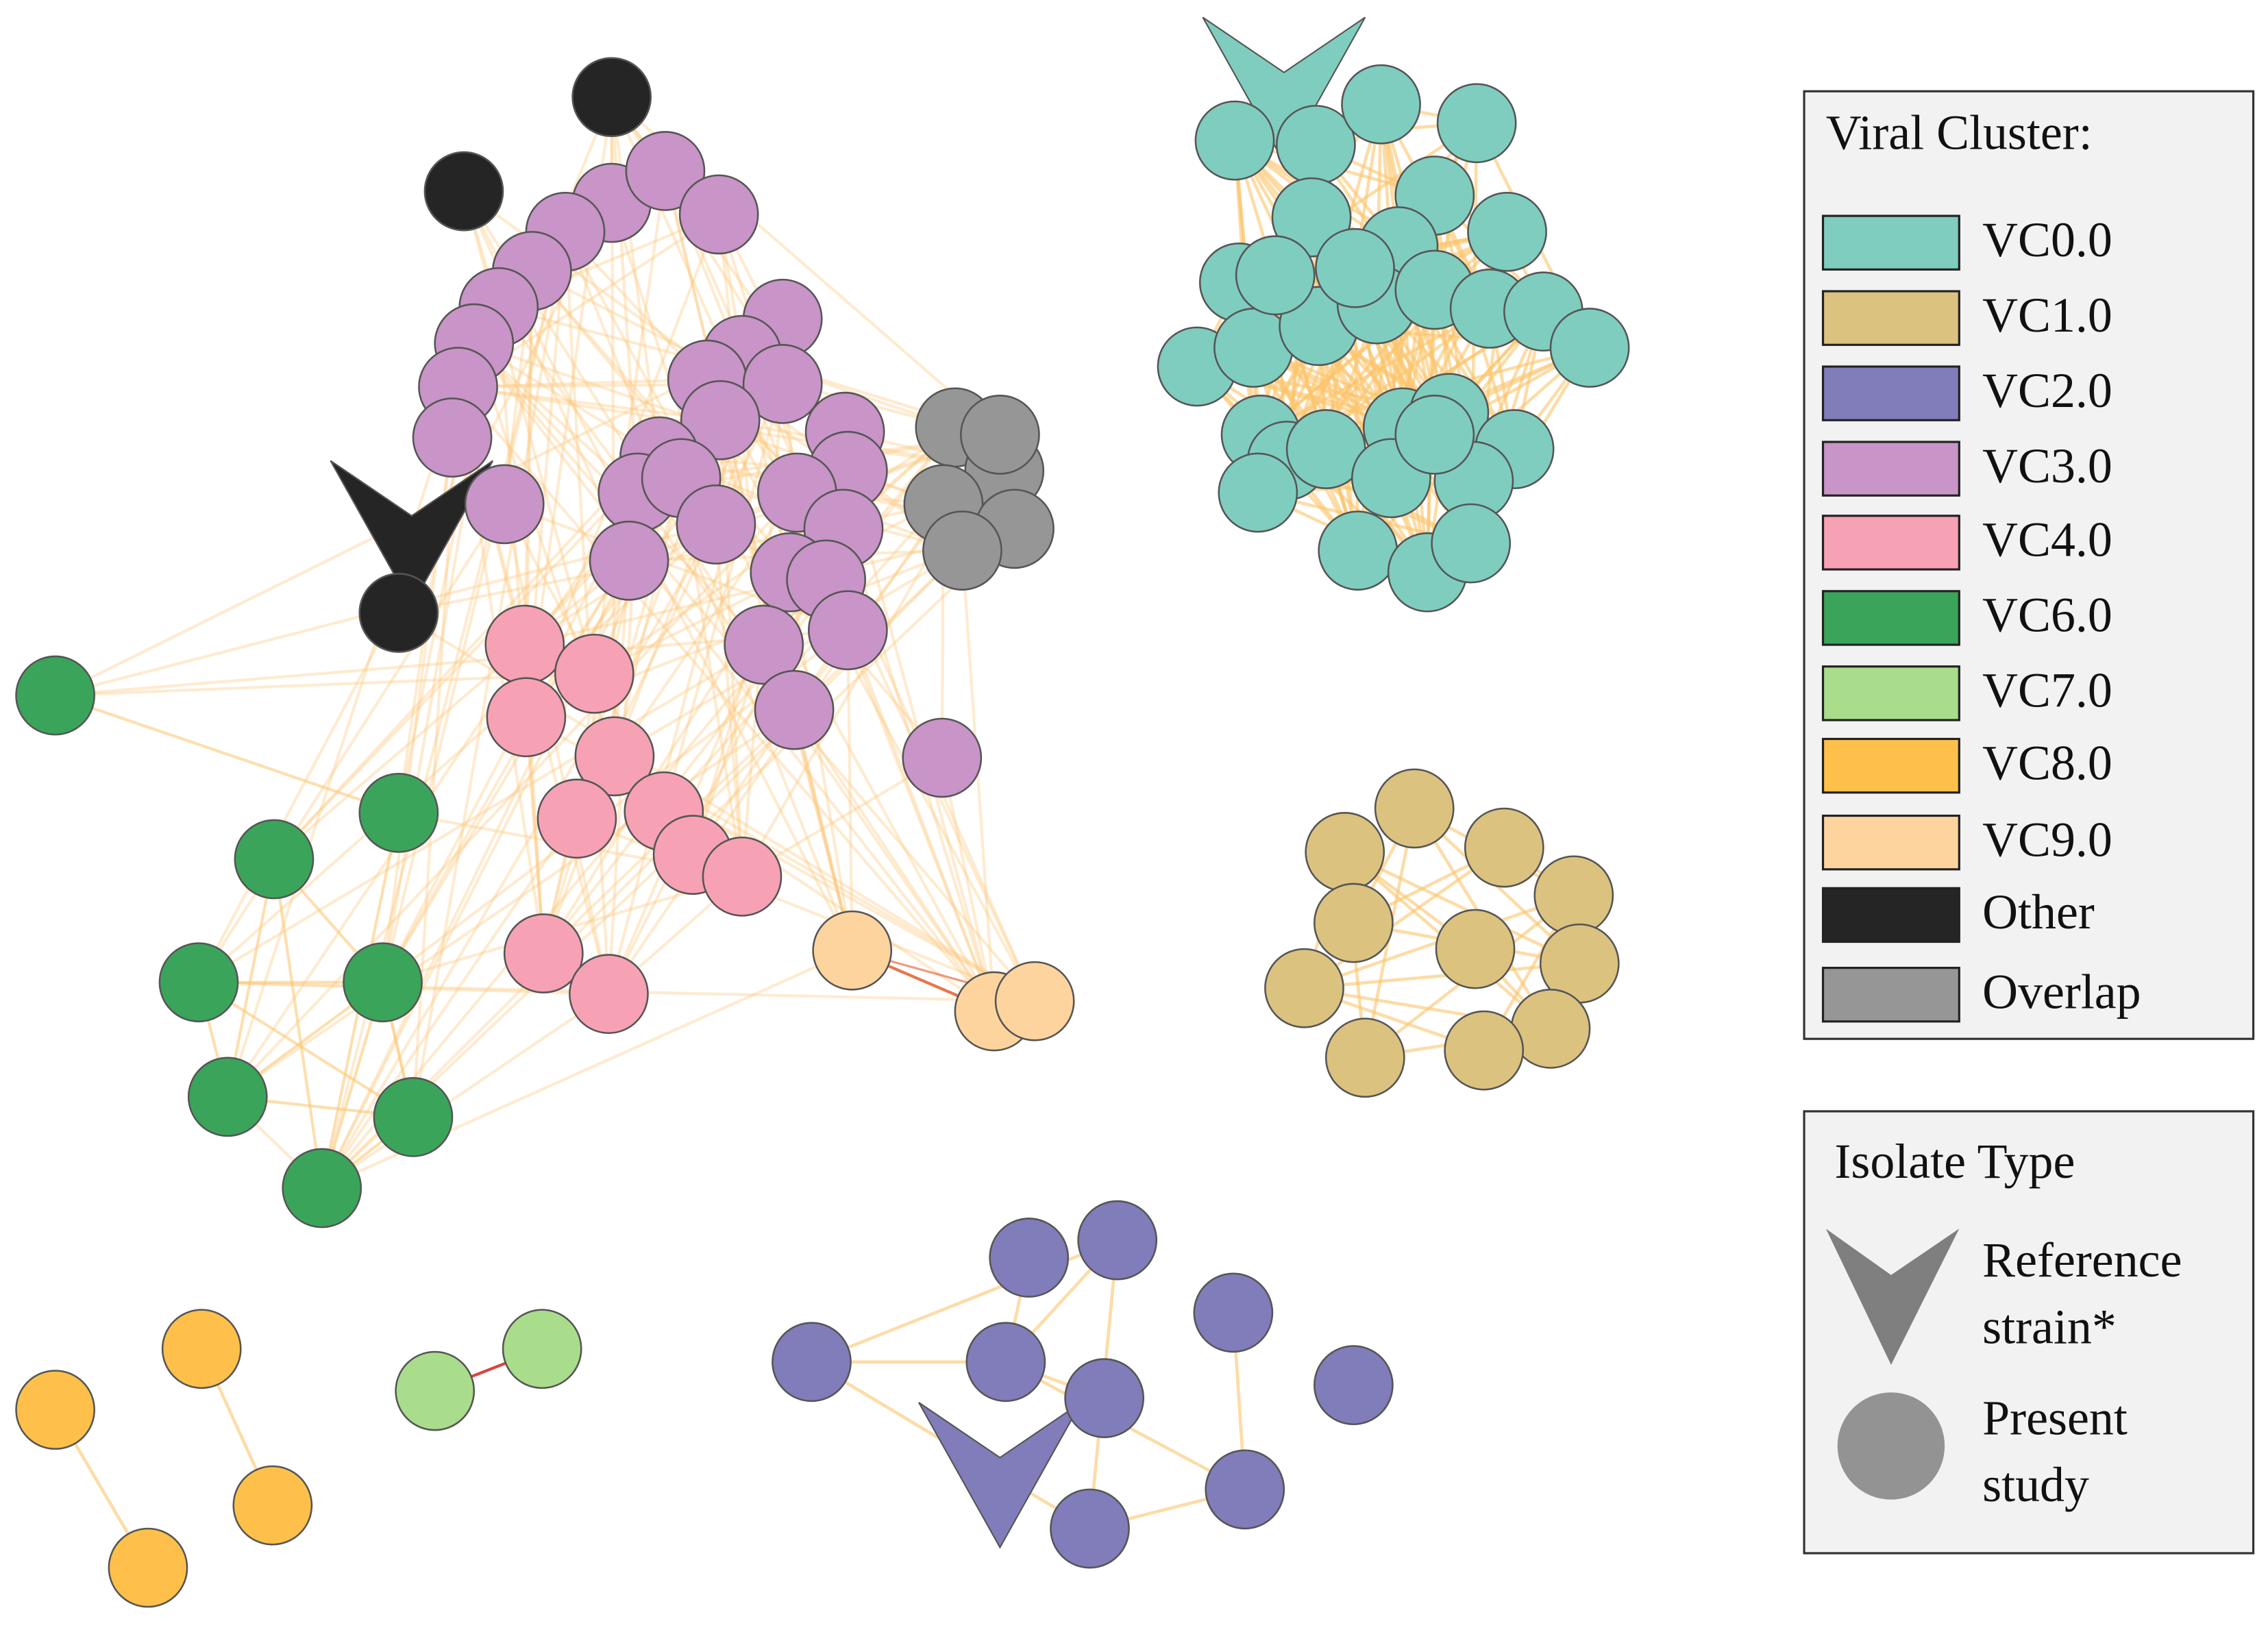 Image resolution: width=2268 pixels, height=1630 pixels. I want to click on legend-title: Viral Cluster:, so click(1959, 132).